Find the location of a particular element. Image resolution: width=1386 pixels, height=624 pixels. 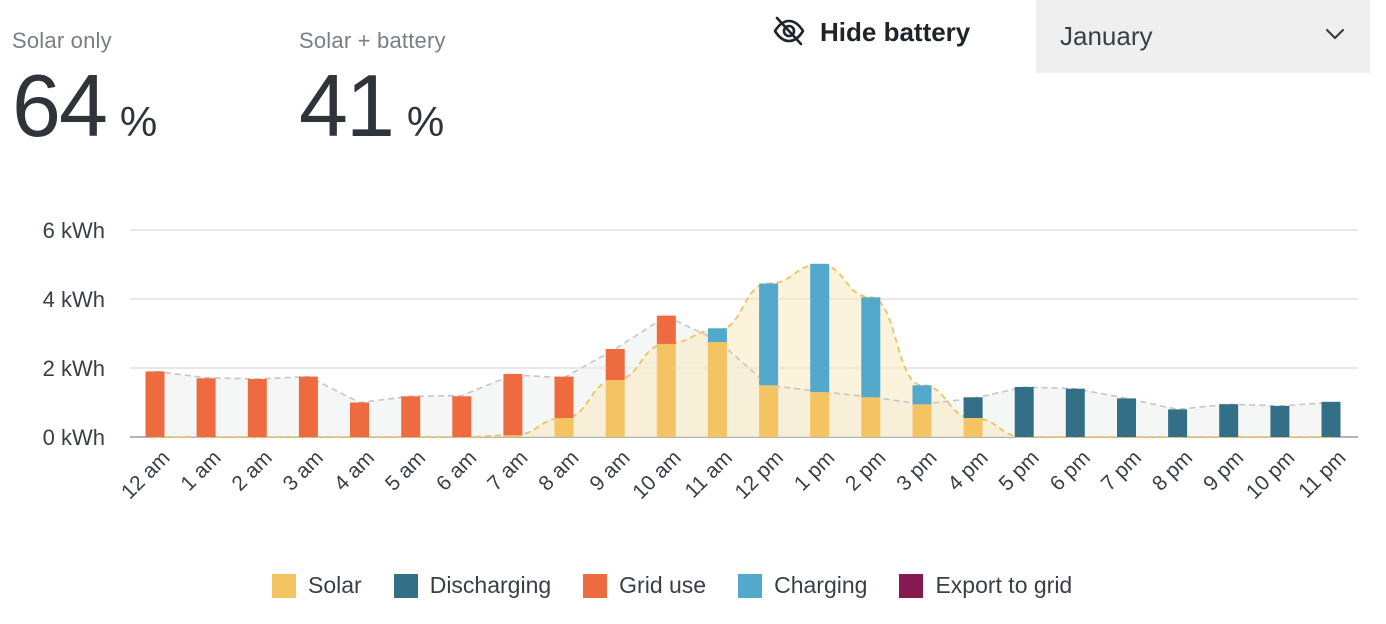

stat-solar-only-label: Solar only is located at coordinates (62, 40).